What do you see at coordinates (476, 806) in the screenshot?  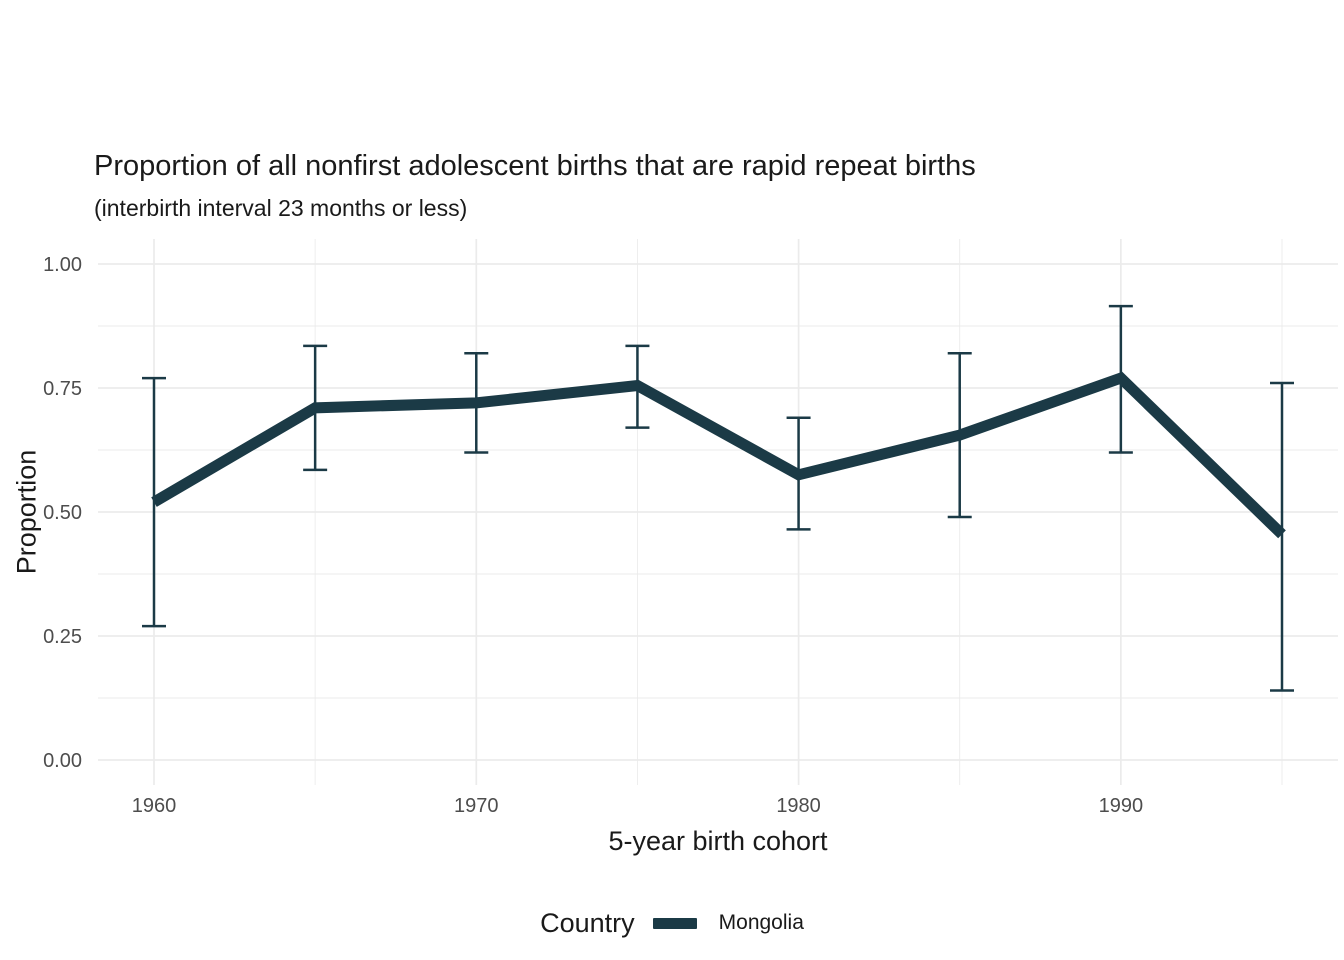 I see `x-tick-label: 1970` at bounding box center [476, 806].